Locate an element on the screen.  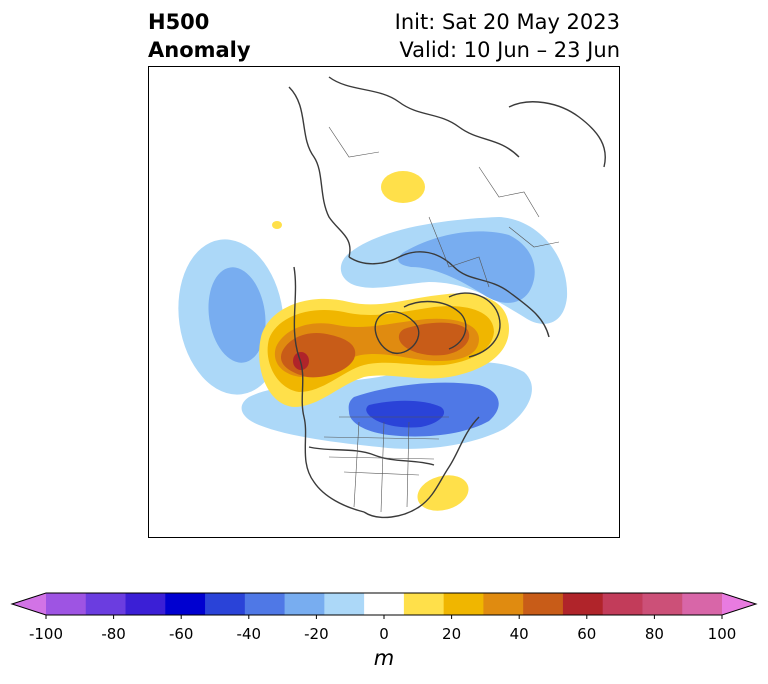
field-label: Anomaly is located at coordinates (199, 50).